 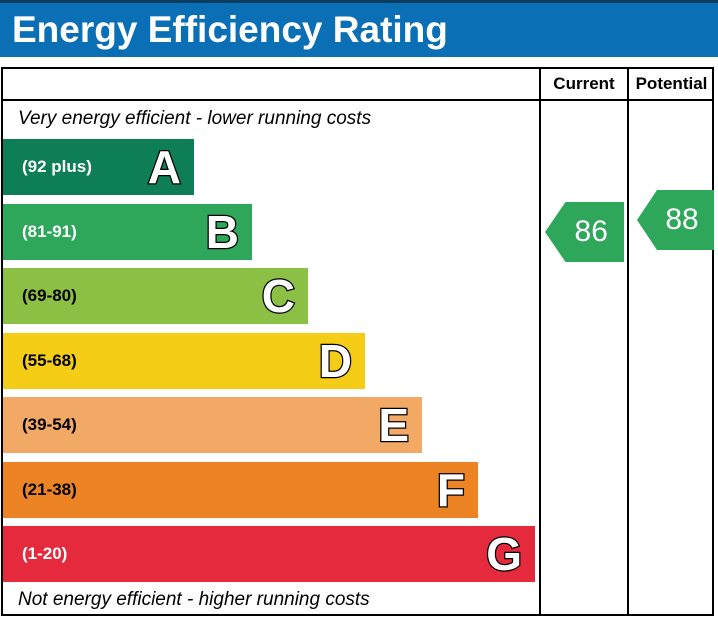 I want to click on band-letter: C, so click(x=279, y=296).